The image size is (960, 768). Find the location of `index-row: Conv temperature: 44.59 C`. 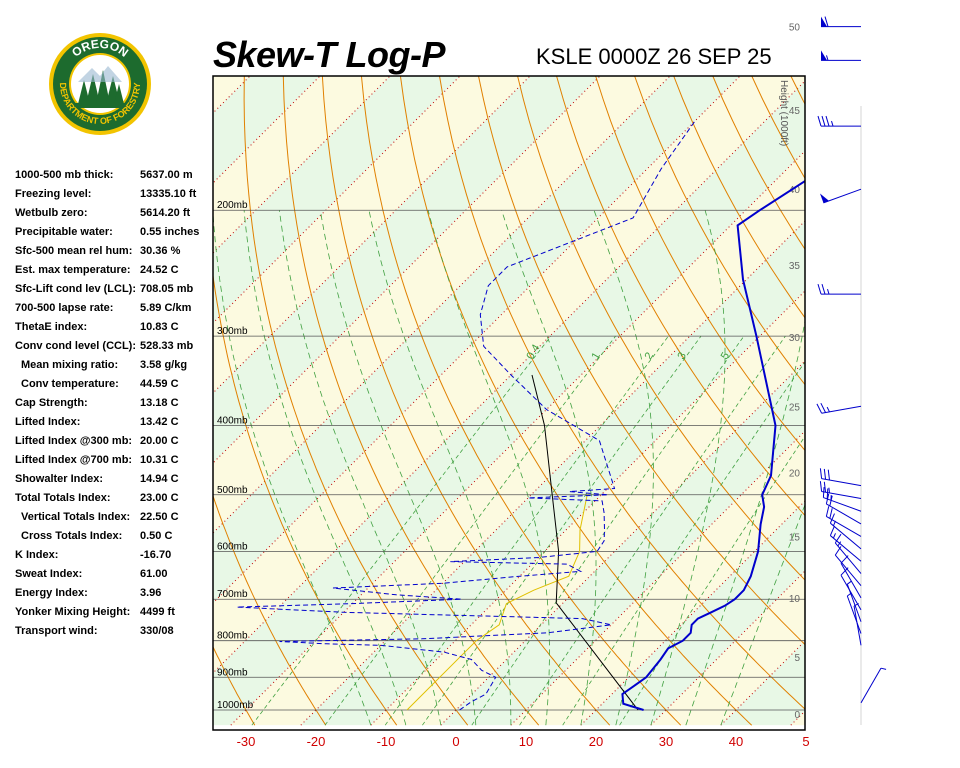

index-row: Conv temperature: 44.59 C is located at coordinates (114, 387).